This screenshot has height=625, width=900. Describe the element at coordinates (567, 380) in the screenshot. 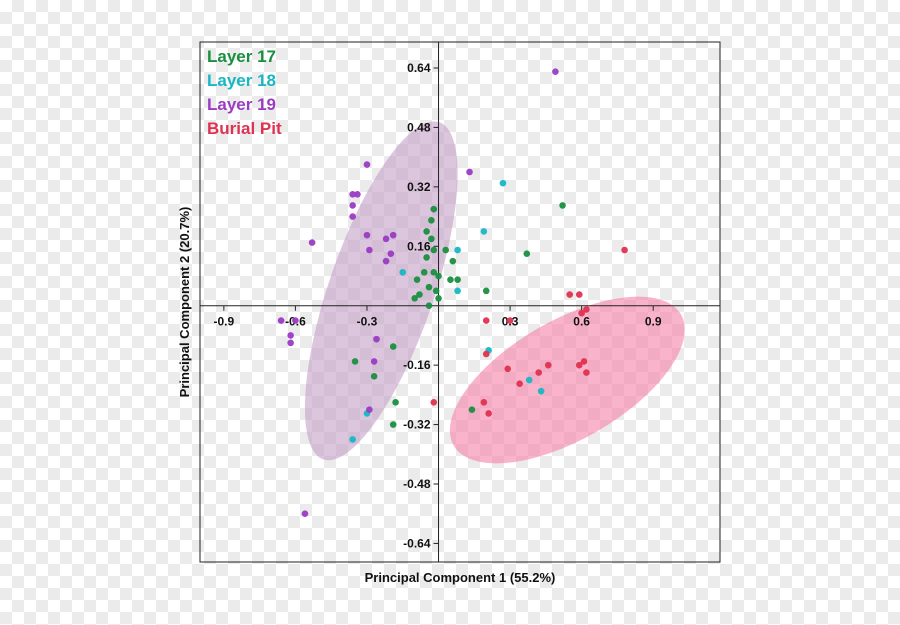

I see `burial-pit-ellipse` at that location.